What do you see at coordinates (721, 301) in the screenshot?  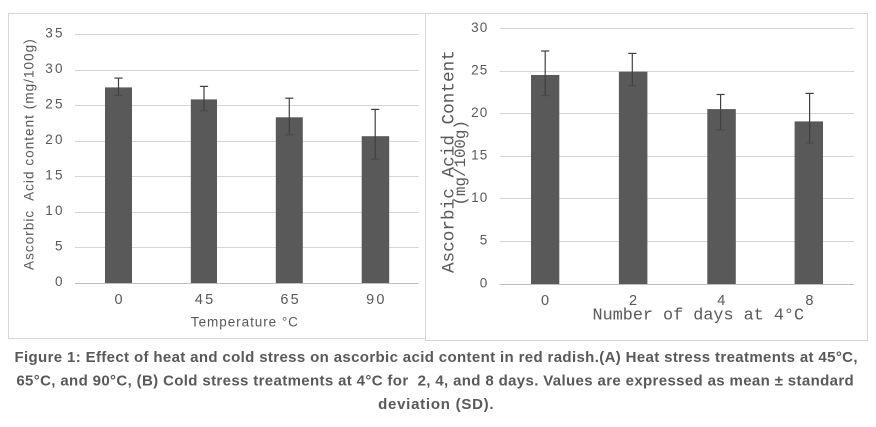 I see `svg-text: 4` at bounding box center [721, 301].